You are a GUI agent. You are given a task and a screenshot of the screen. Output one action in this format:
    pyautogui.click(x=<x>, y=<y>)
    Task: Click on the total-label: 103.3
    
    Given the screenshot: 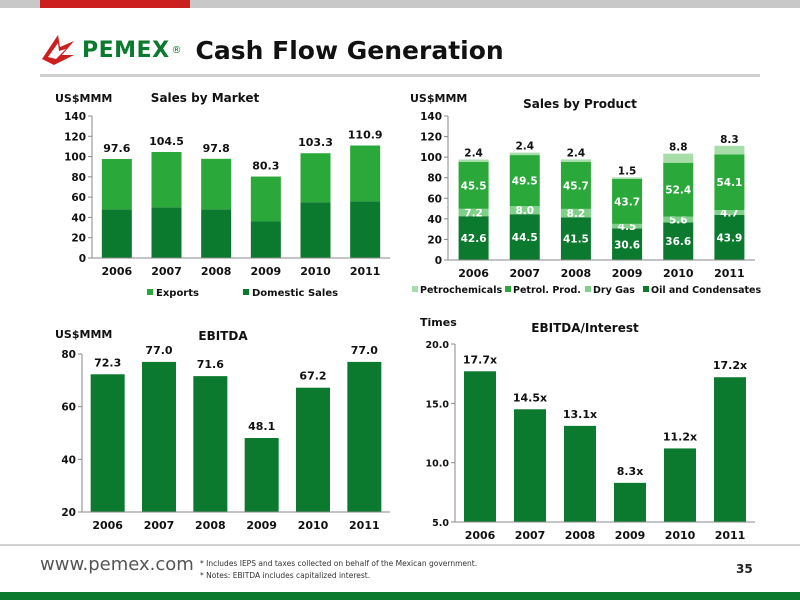 What is the action you would take?
    pyautogui.click(x=315, y=142)
    